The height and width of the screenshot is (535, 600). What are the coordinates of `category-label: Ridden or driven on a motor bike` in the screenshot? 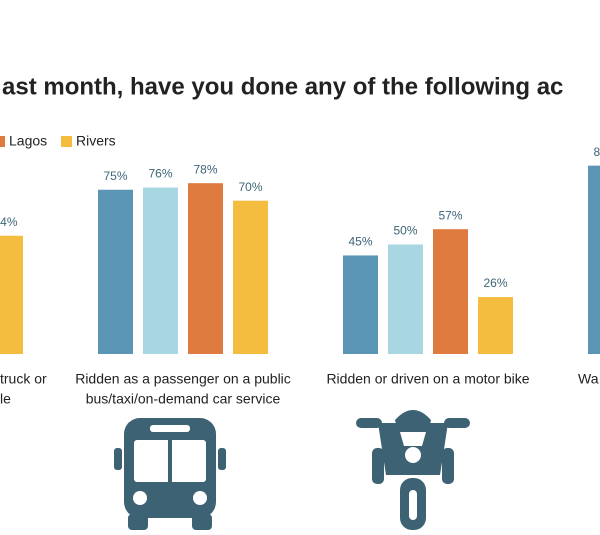 It's located at (427, 379).